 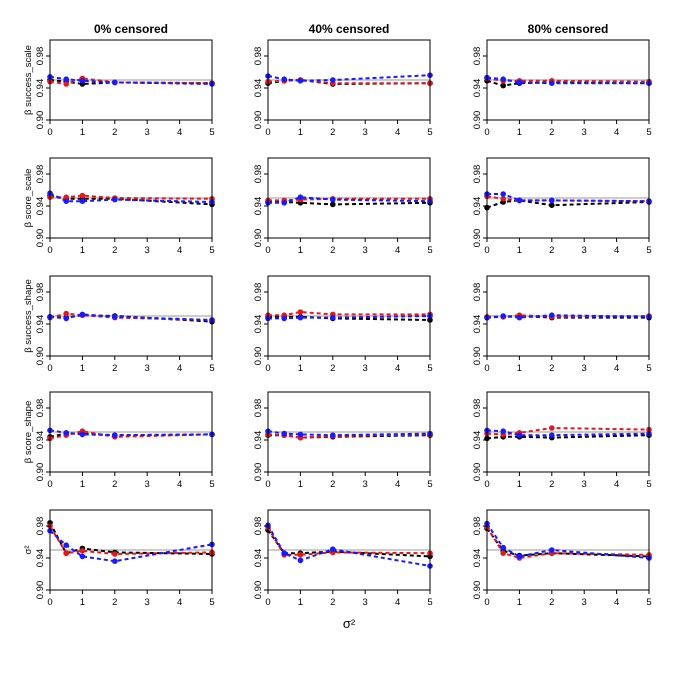 I want to click on row-label: β score_scale, so click(x=28, y=198).